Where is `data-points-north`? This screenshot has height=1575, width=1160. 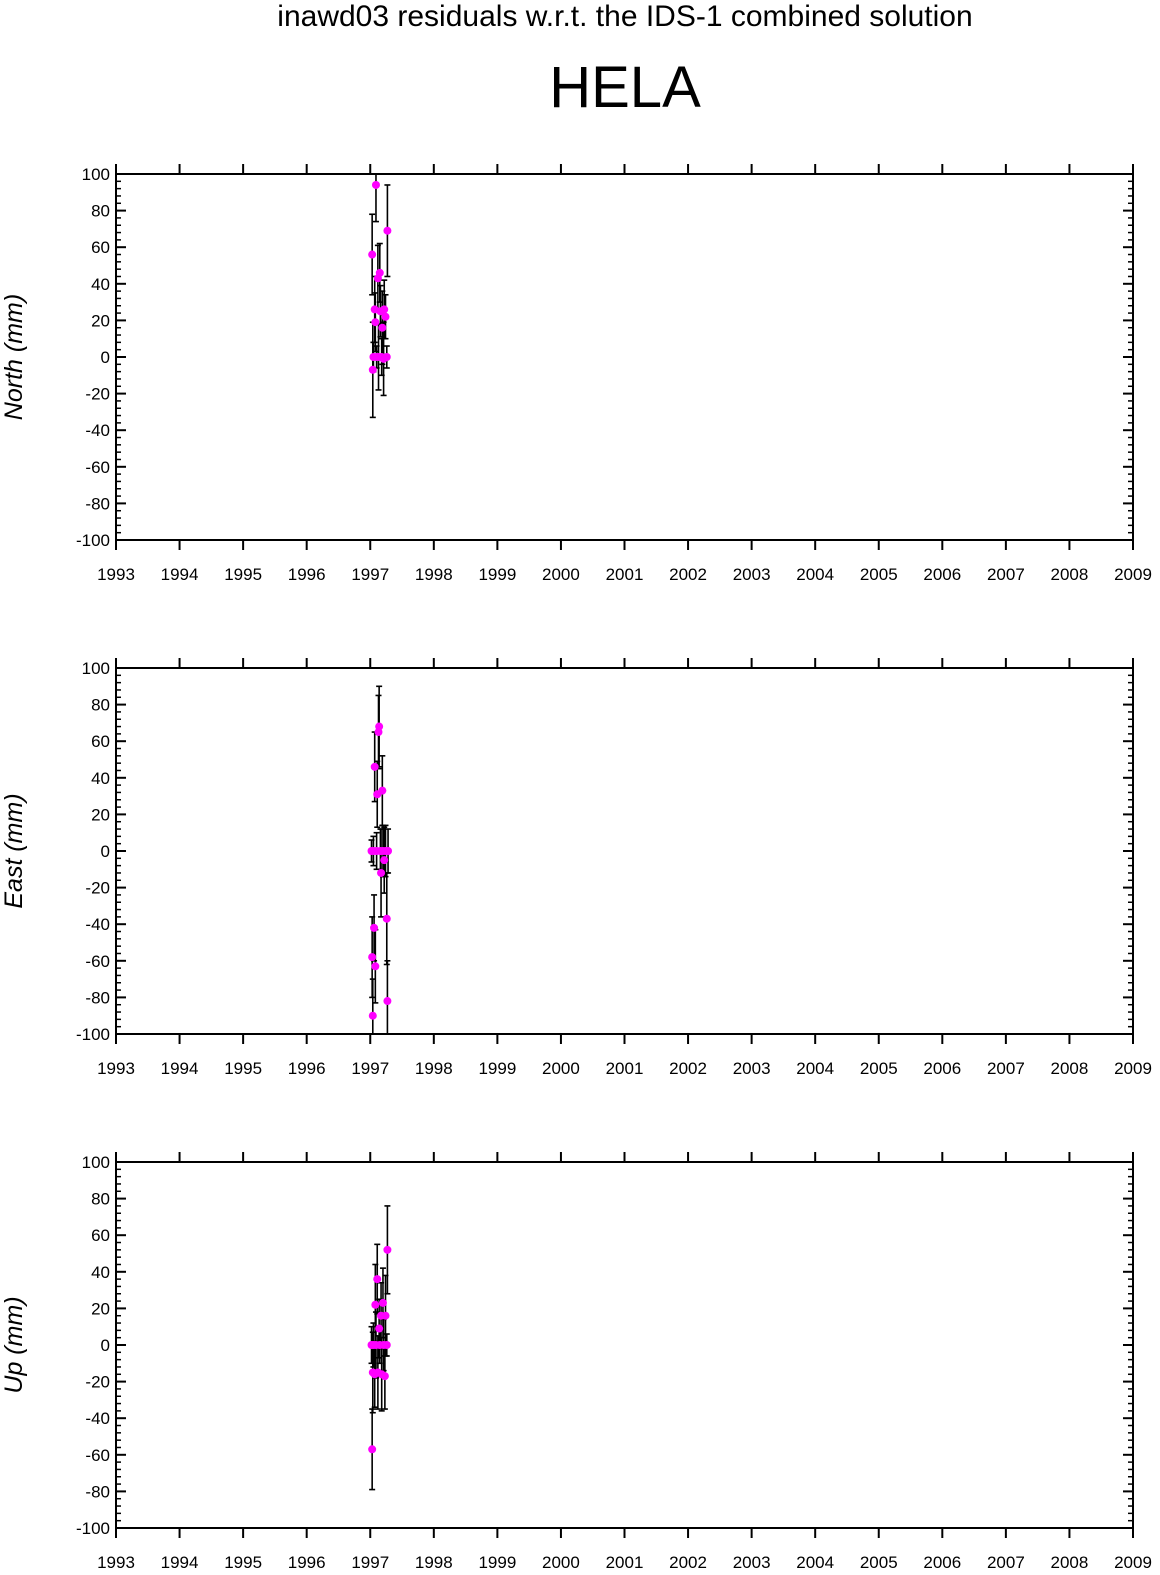
data-points-north is located at coordinates (380, 296).